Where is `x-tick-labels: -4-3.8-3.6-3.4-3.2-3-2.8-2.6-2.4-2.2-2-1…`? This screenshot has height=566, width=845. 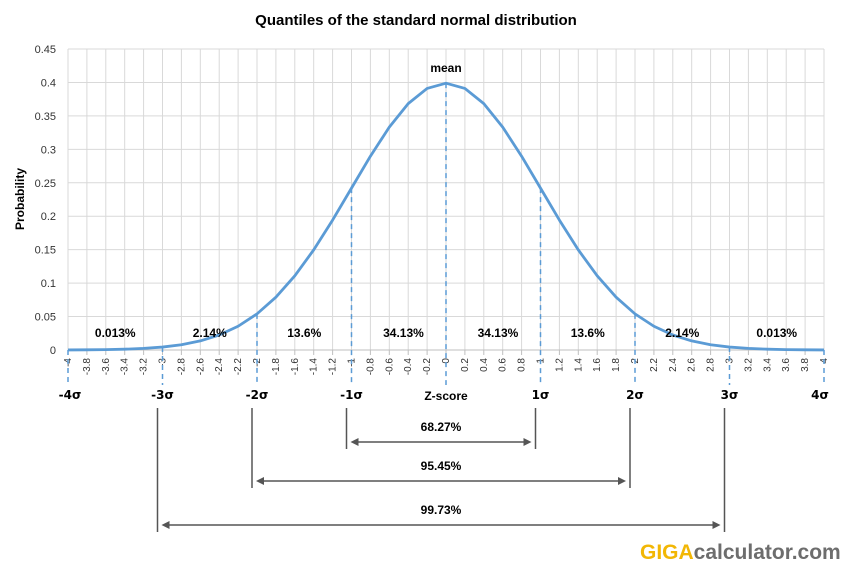 x-tick-labels: -4-3.8-3.6-3.4-3.2-3-2.8-2.6-2.4-2.2-2-1… is located at coordinates (446, 367).